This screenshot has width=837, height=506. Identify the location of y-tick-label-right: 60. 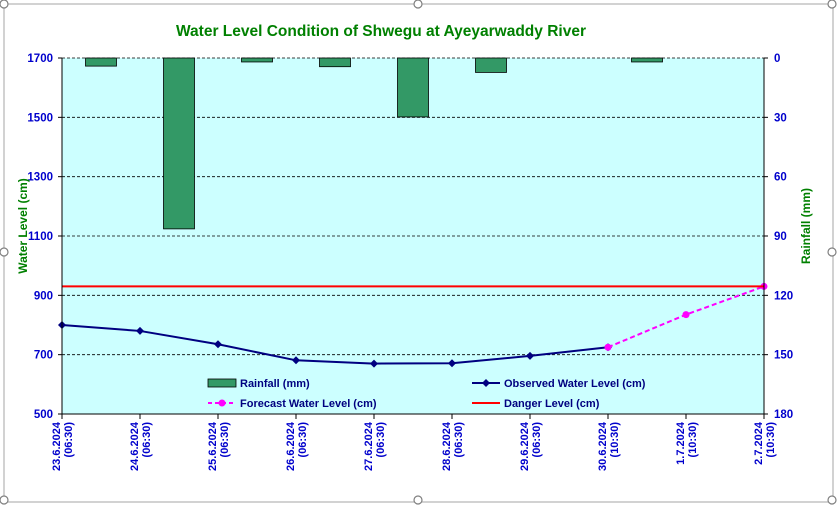
(780, 178).